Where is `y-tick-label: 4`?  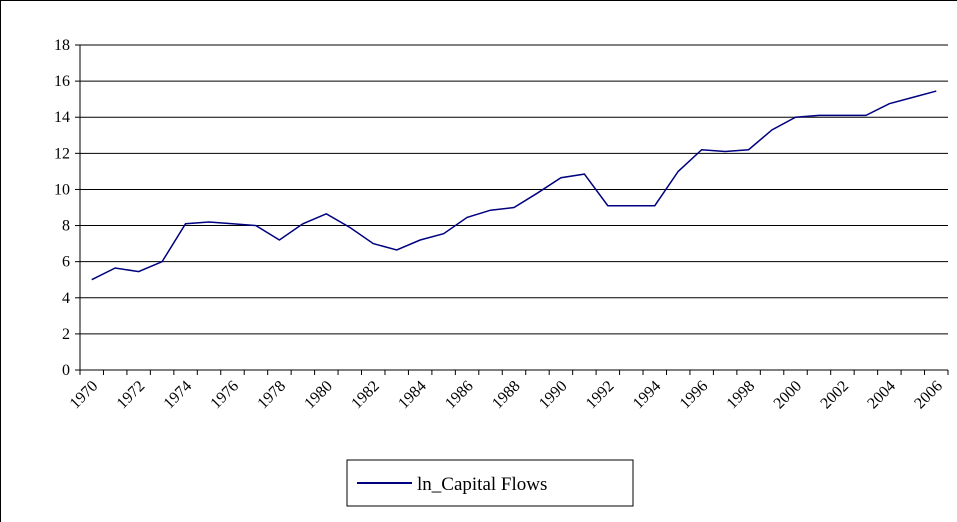 y-tick-label: 4 is located at coordinates (66, 298).